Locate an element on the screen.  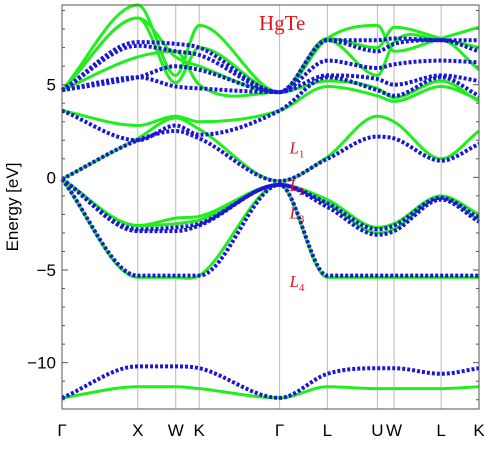
band-label-subscript: 1 is located at coordinates (302, 155).